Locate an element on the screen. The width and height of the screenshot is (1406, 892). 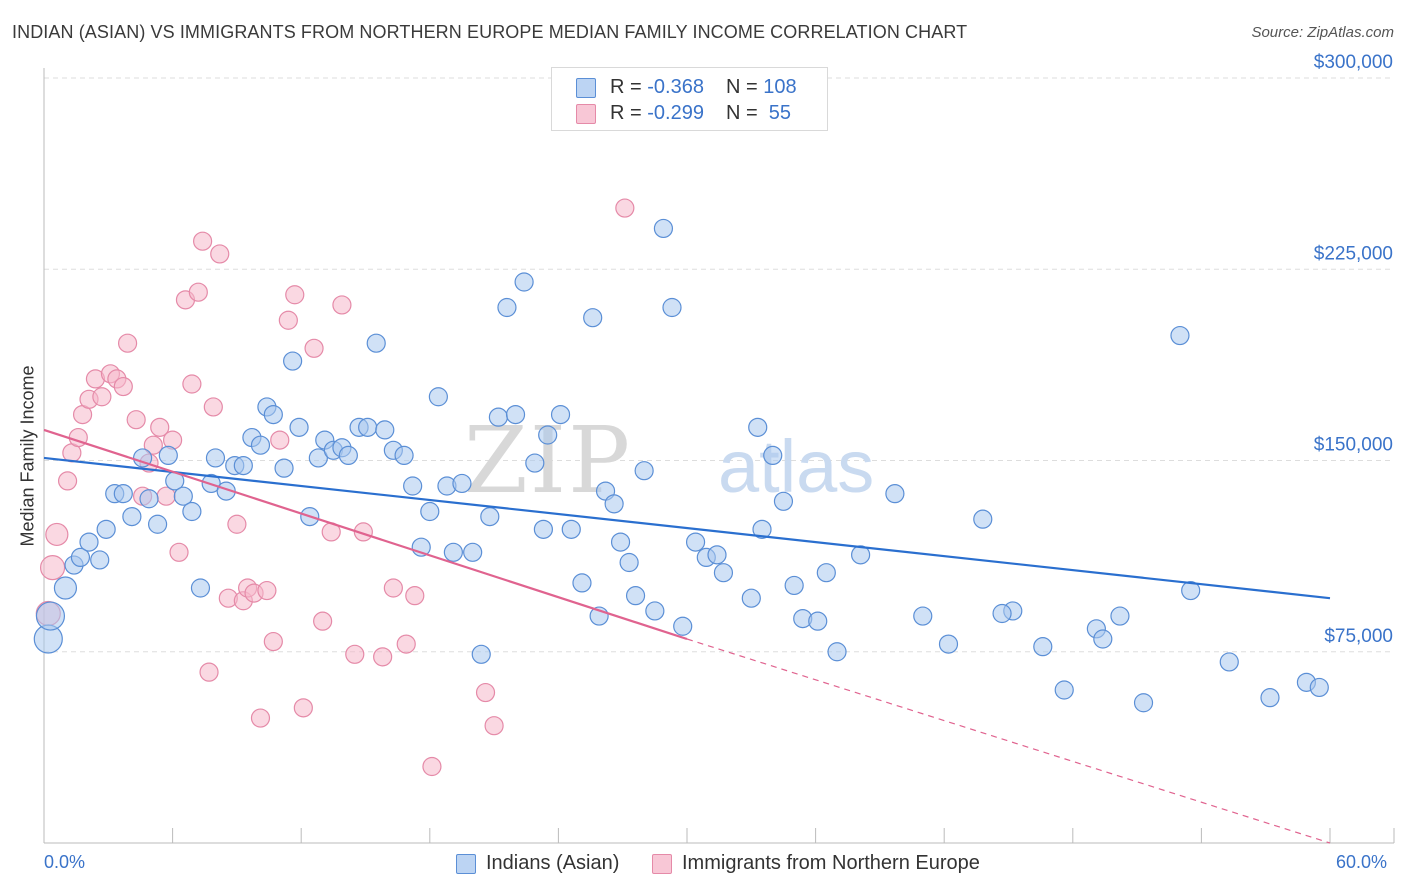
y-tick-label: $300,000 is located at coordinates (1353, 62).